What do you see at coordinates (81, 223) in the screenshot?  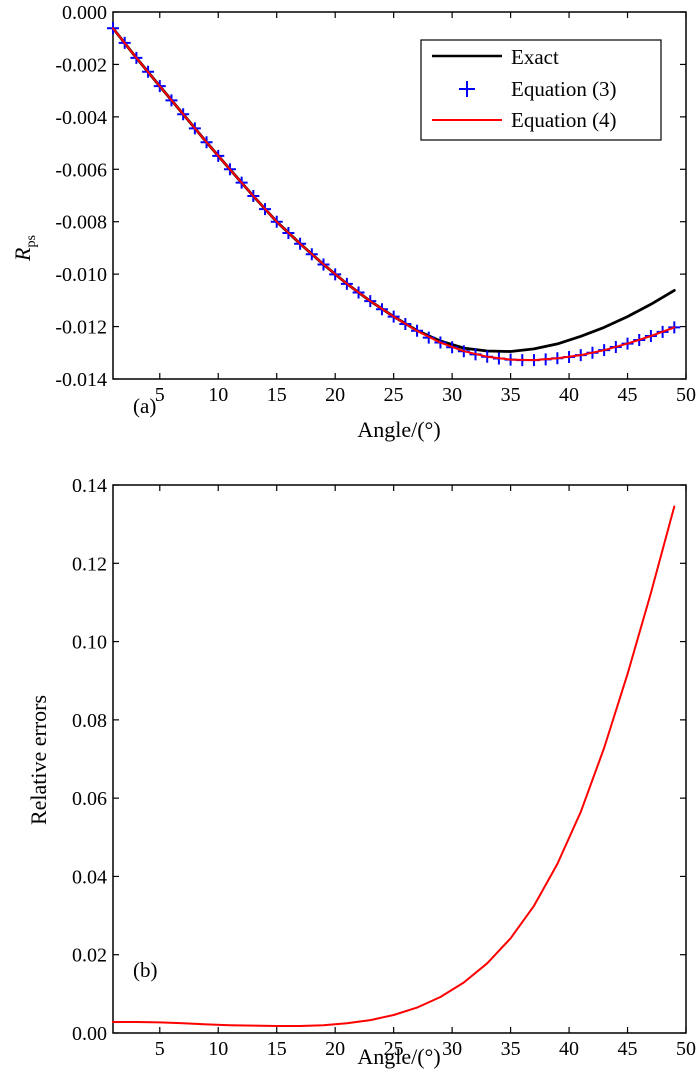 I see `panel-a-y-tick-label: -0.008` at bounding box center [81, 223].